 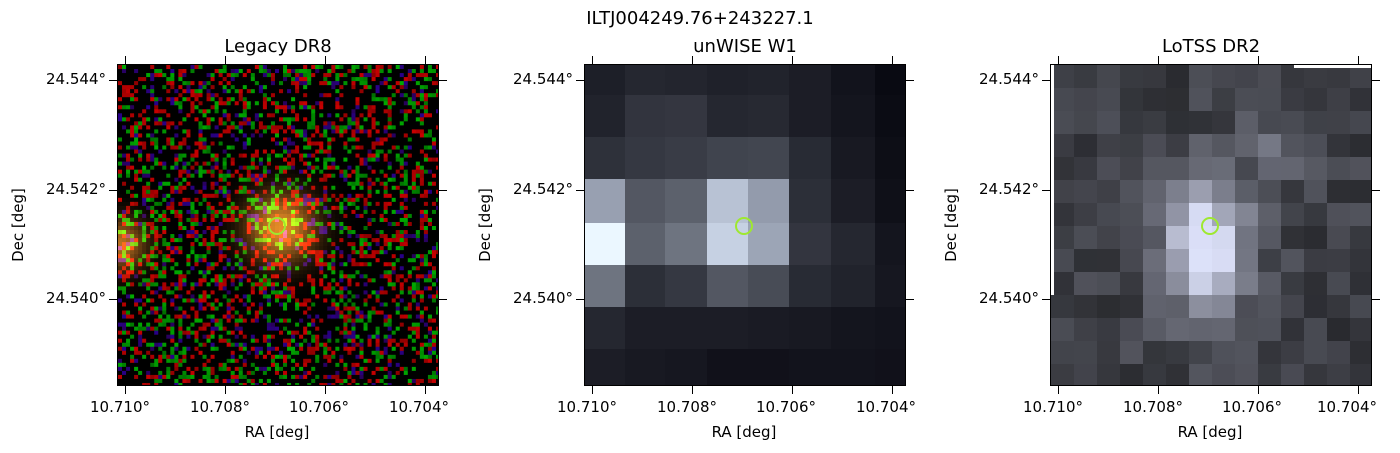 What do you see at coordinates (700, 18) in the screenshot?
I see `figure-title: ILTJ004249.76+243227.1` at bounding box center [700, 18].